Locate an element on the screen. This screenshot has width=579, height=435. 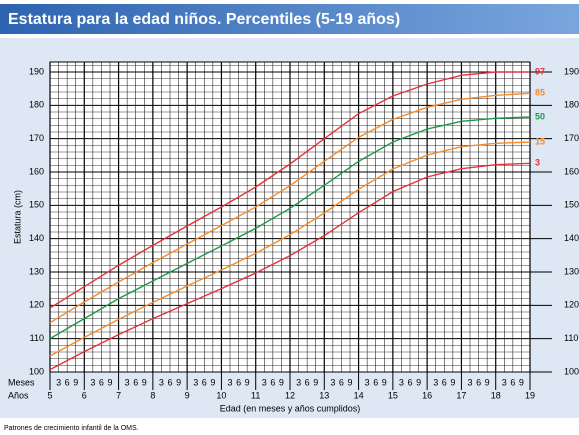
series-label: 15 is located at coordinates (540, 141).